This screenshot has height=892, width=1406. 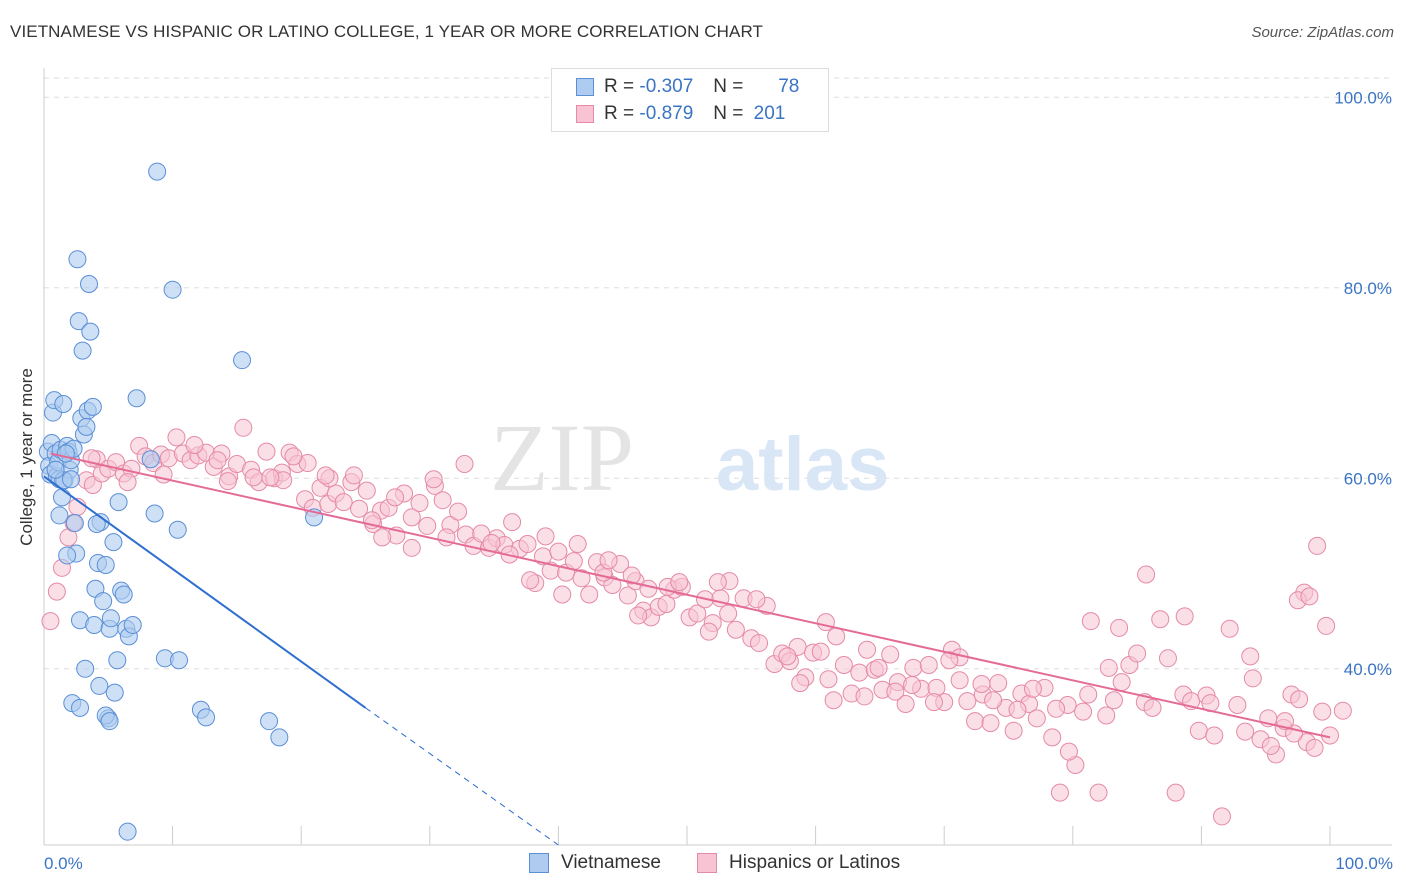 What do you see at coordinates (462, 776) in the screenshot?
I see `vietnamese-trend-extension` at bounding box center [462, 776].